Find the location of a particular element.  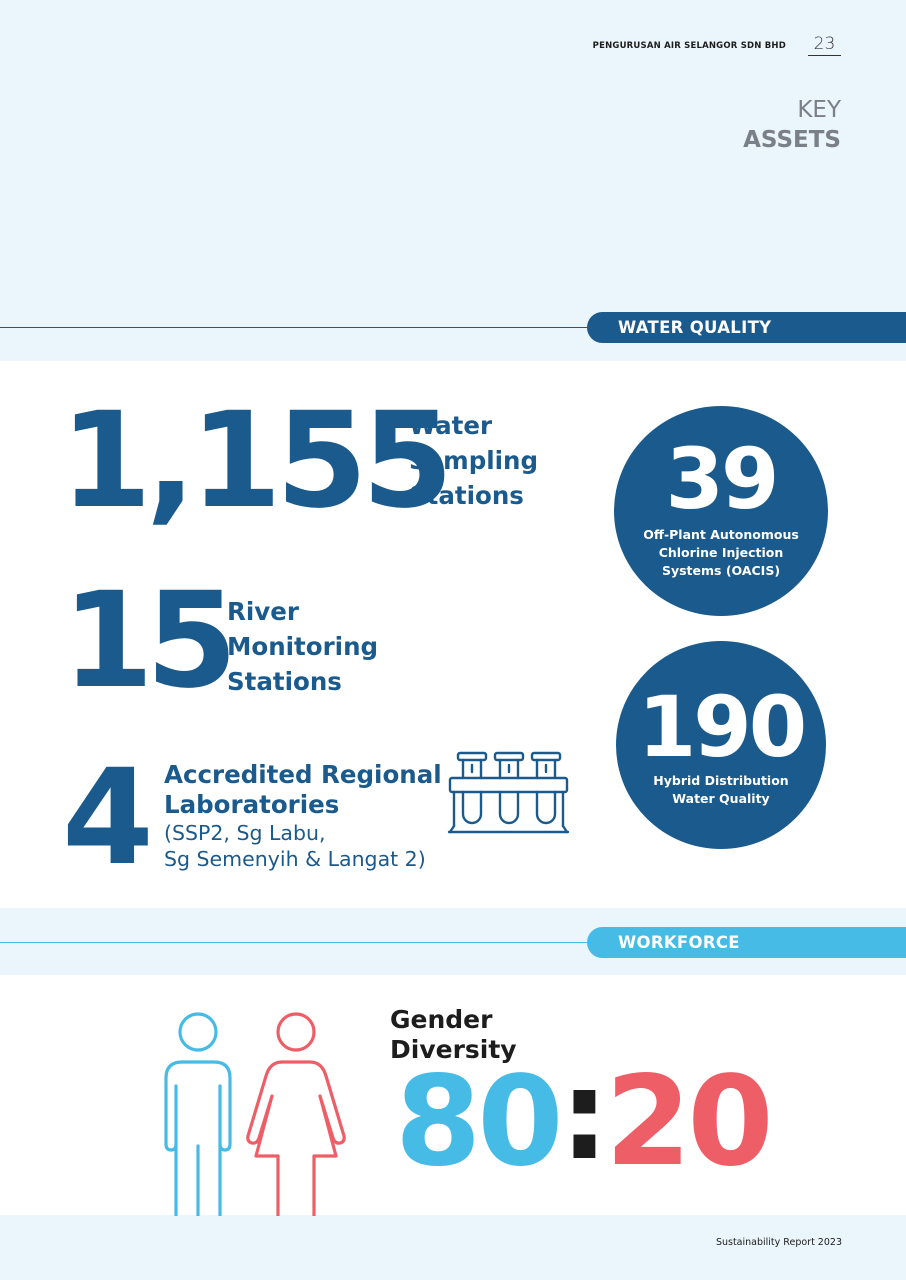

page-number: 23 is located at coordinates (824, 45).